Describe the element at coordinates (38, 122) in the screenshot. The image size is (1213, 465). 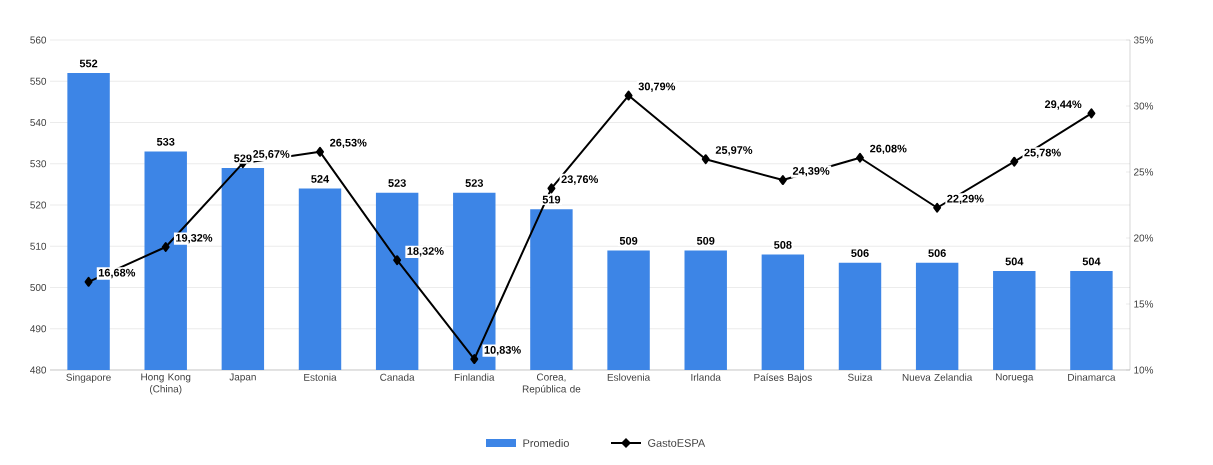
I see `y-tick-label: 540` at that location.